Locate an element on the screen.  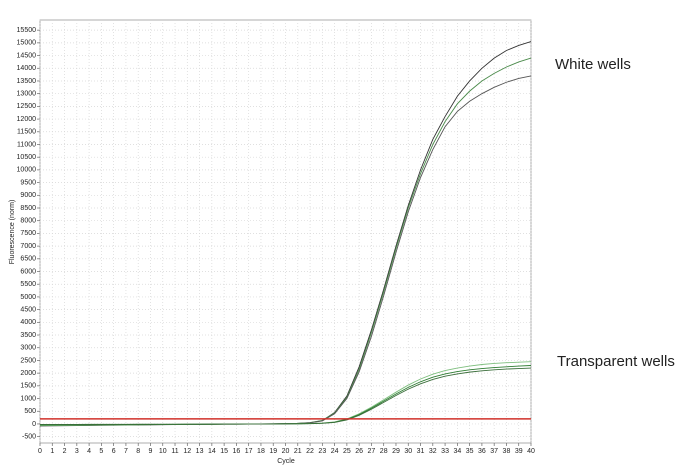
y-tick-label: 12000 is located at coordinates (27, 119).